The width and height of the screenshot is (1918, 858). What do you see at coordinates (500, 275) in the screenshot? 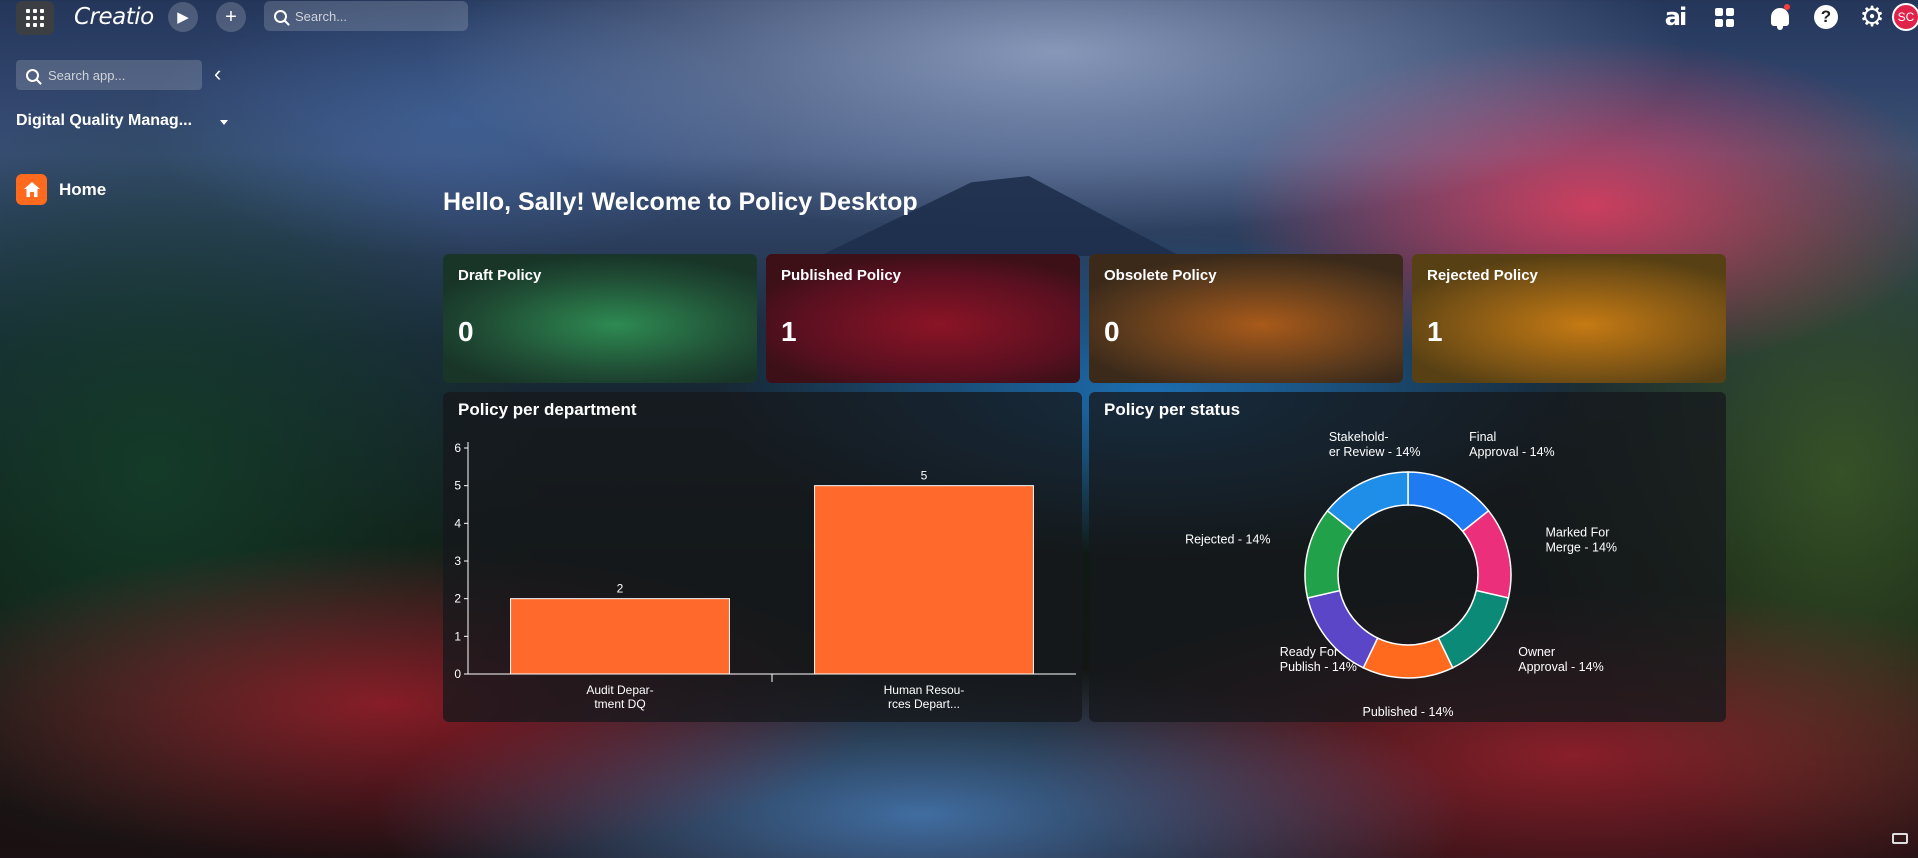
I see `card-title: Draft Policy` at bounding box center [500, 275].